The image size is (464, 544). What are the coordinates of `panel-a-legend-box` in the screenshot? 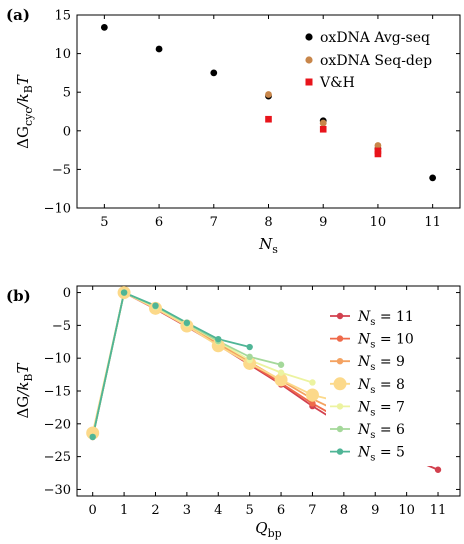 It's located at (376, 58).